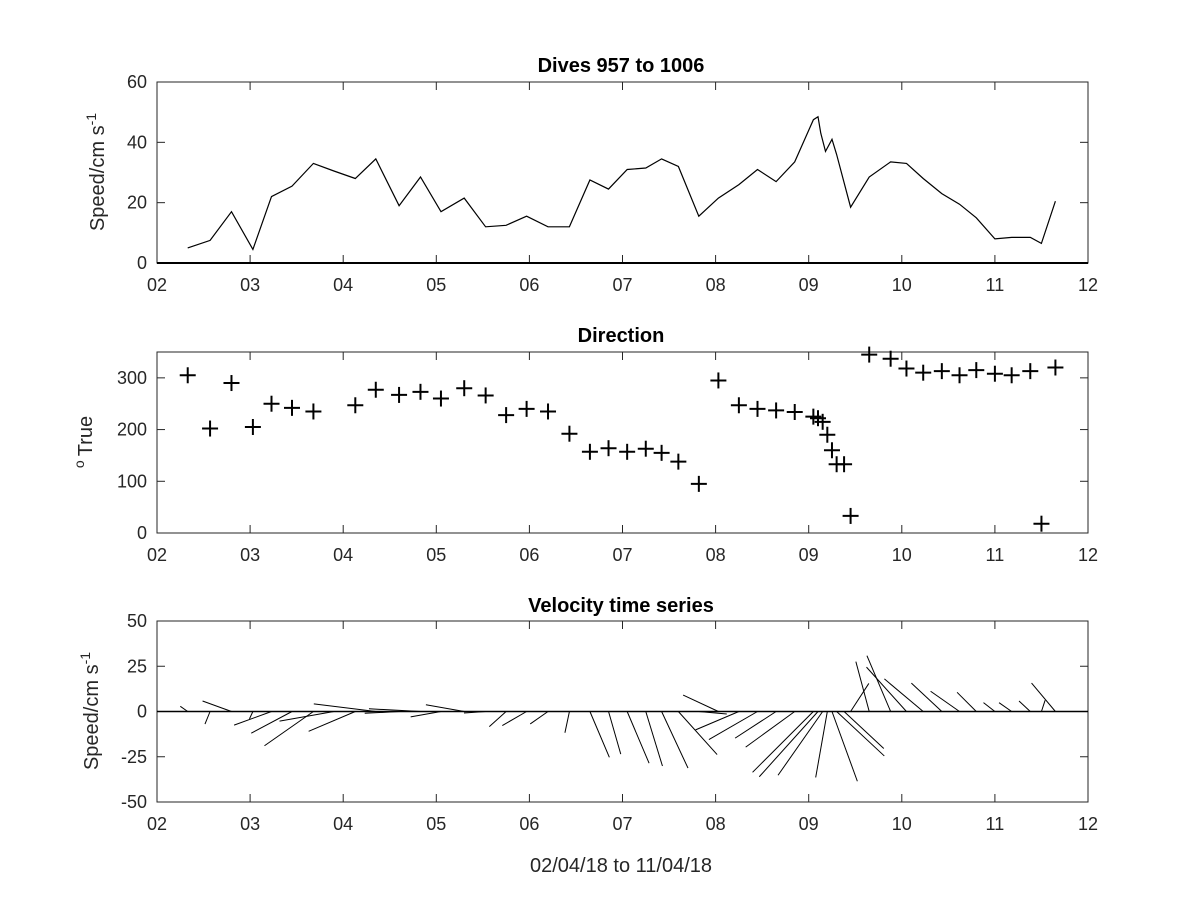 This screenshot has width=1200, height=900. Describe the element at coordinates (134, 802) in the screenshot. I see `y-tick-label: -50` at that location.